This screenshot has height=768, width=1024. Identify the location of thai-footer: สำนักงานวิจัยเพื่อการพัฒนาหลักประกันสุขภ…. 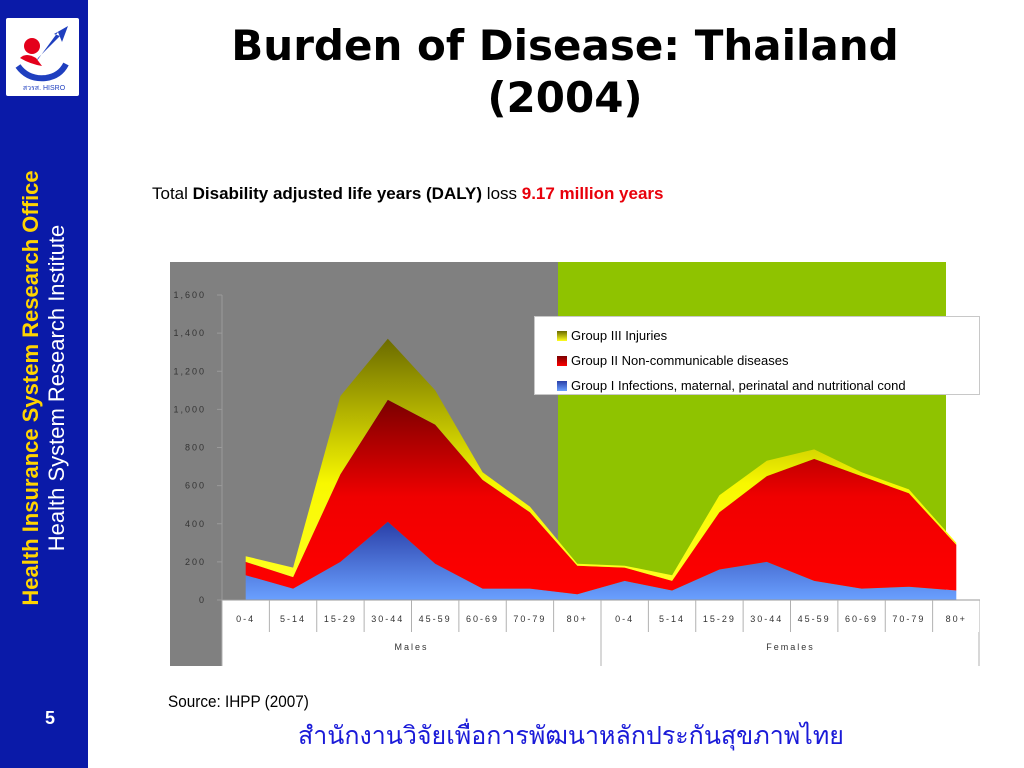
(571, 735).